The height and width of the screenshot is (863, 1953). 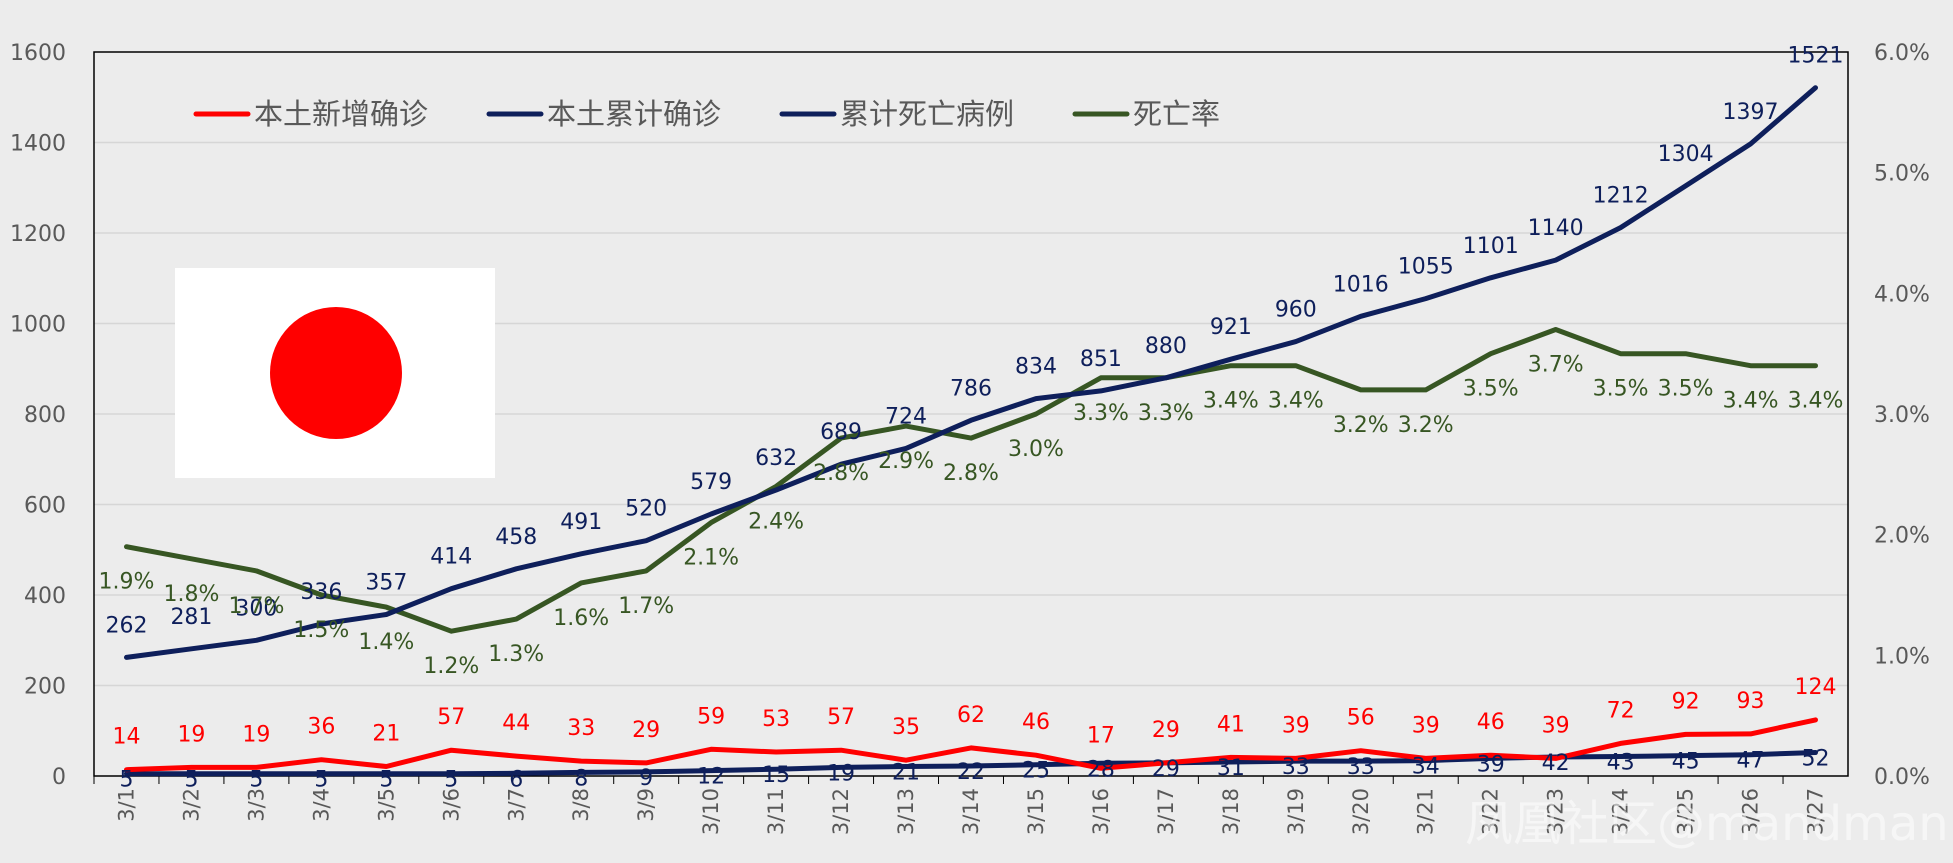 What do you see at coordinates (1036, 811) in the screenshot?
I see `x-tick-label: 3/15` at bounding box center [1036, 811].